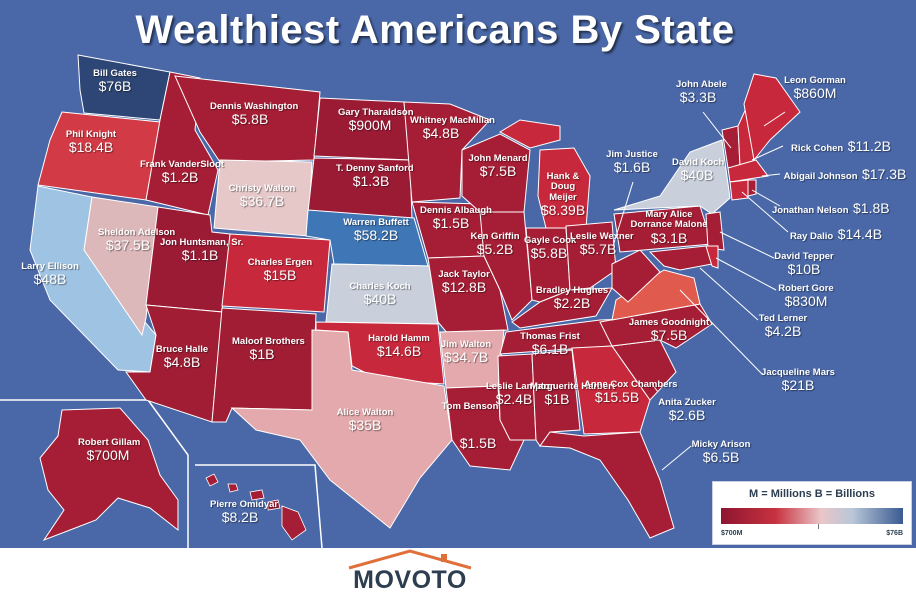 The width and height of the screenshot is (916, 597). What do you see at coordinates (264, 365) in the screenshot?
I see `state-nm` at bounding box center [264, 365].